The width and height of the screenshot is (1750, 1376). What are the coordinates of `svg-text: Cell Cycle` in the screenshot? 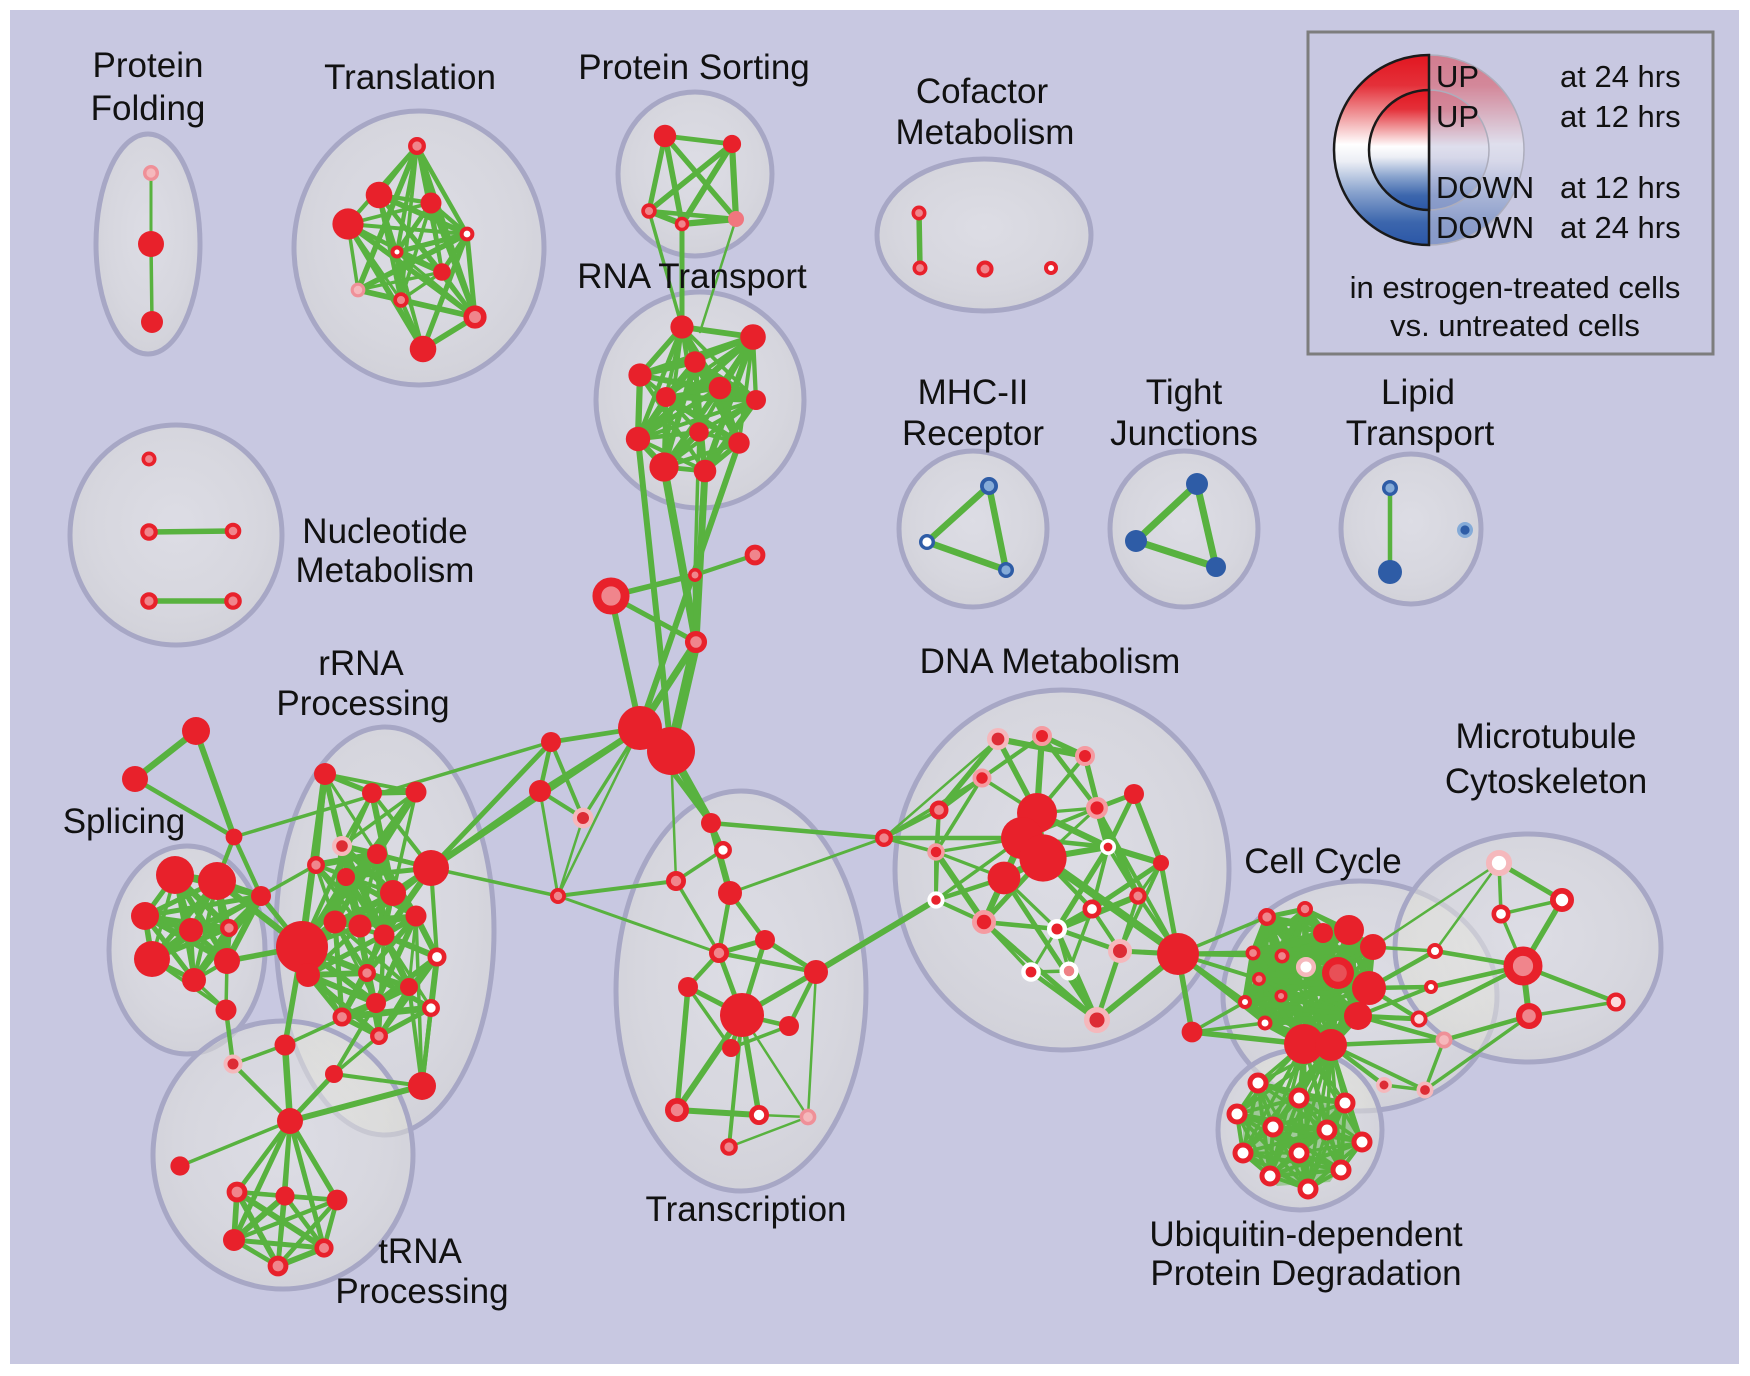 It's located at (1323, 861).